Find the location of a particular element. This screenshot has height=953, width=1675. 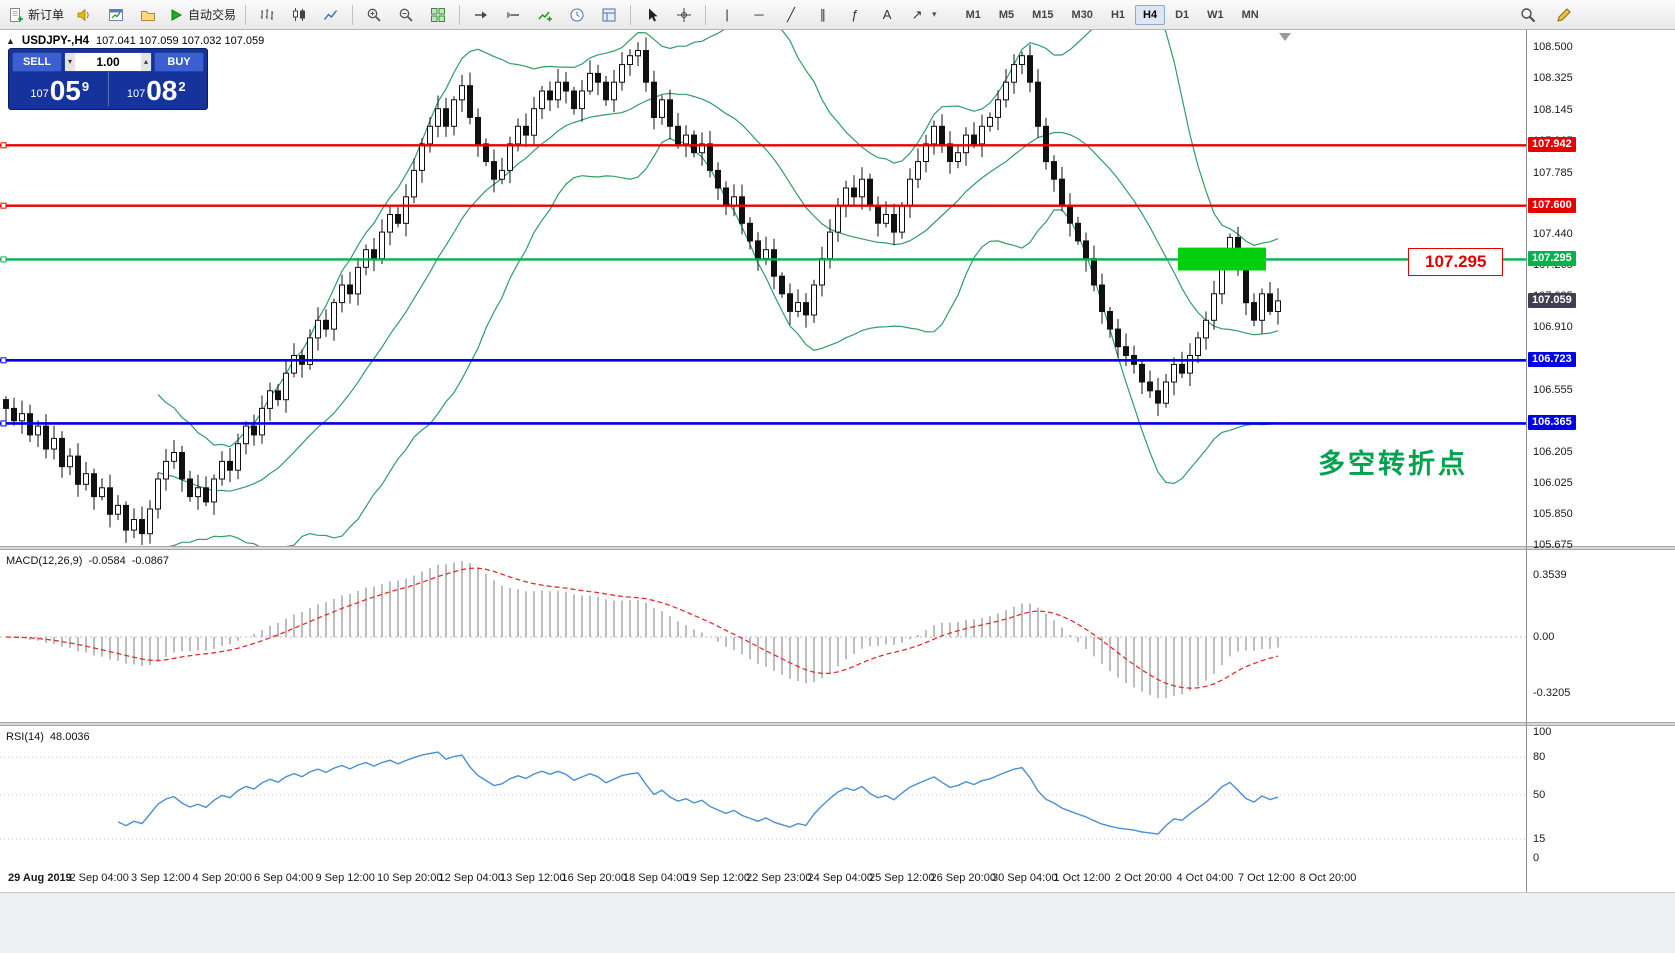

buy-button: BUY is located at coordinates (179, 62).